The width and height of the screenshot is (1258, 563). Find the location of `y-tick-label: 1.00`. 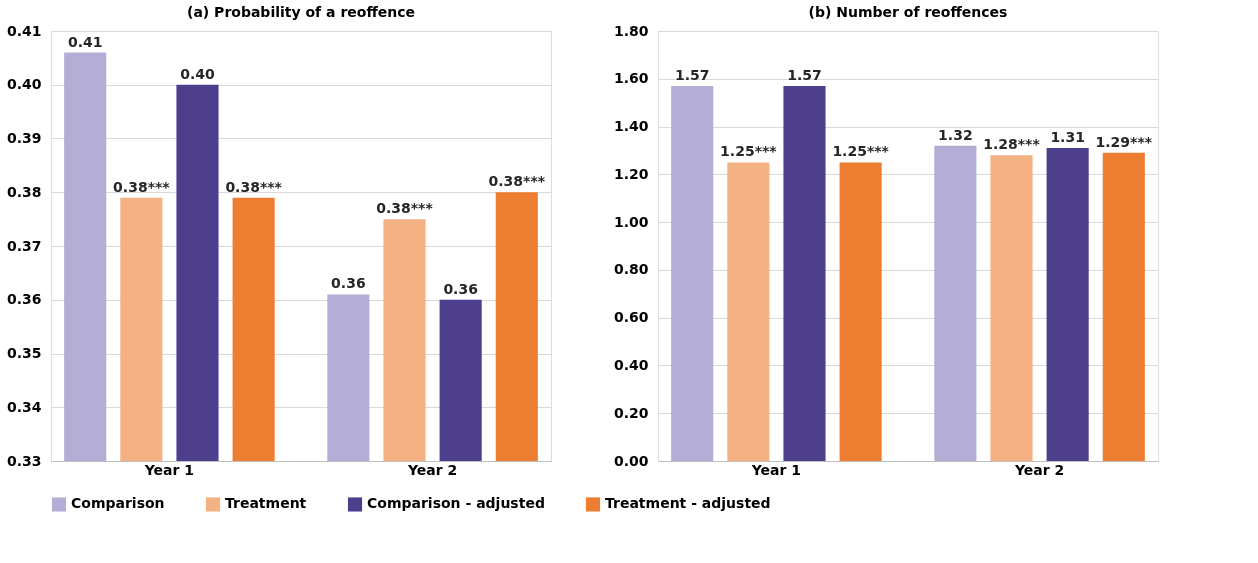

y-tick-label: 1.00 is located at coordinates (631, 221).